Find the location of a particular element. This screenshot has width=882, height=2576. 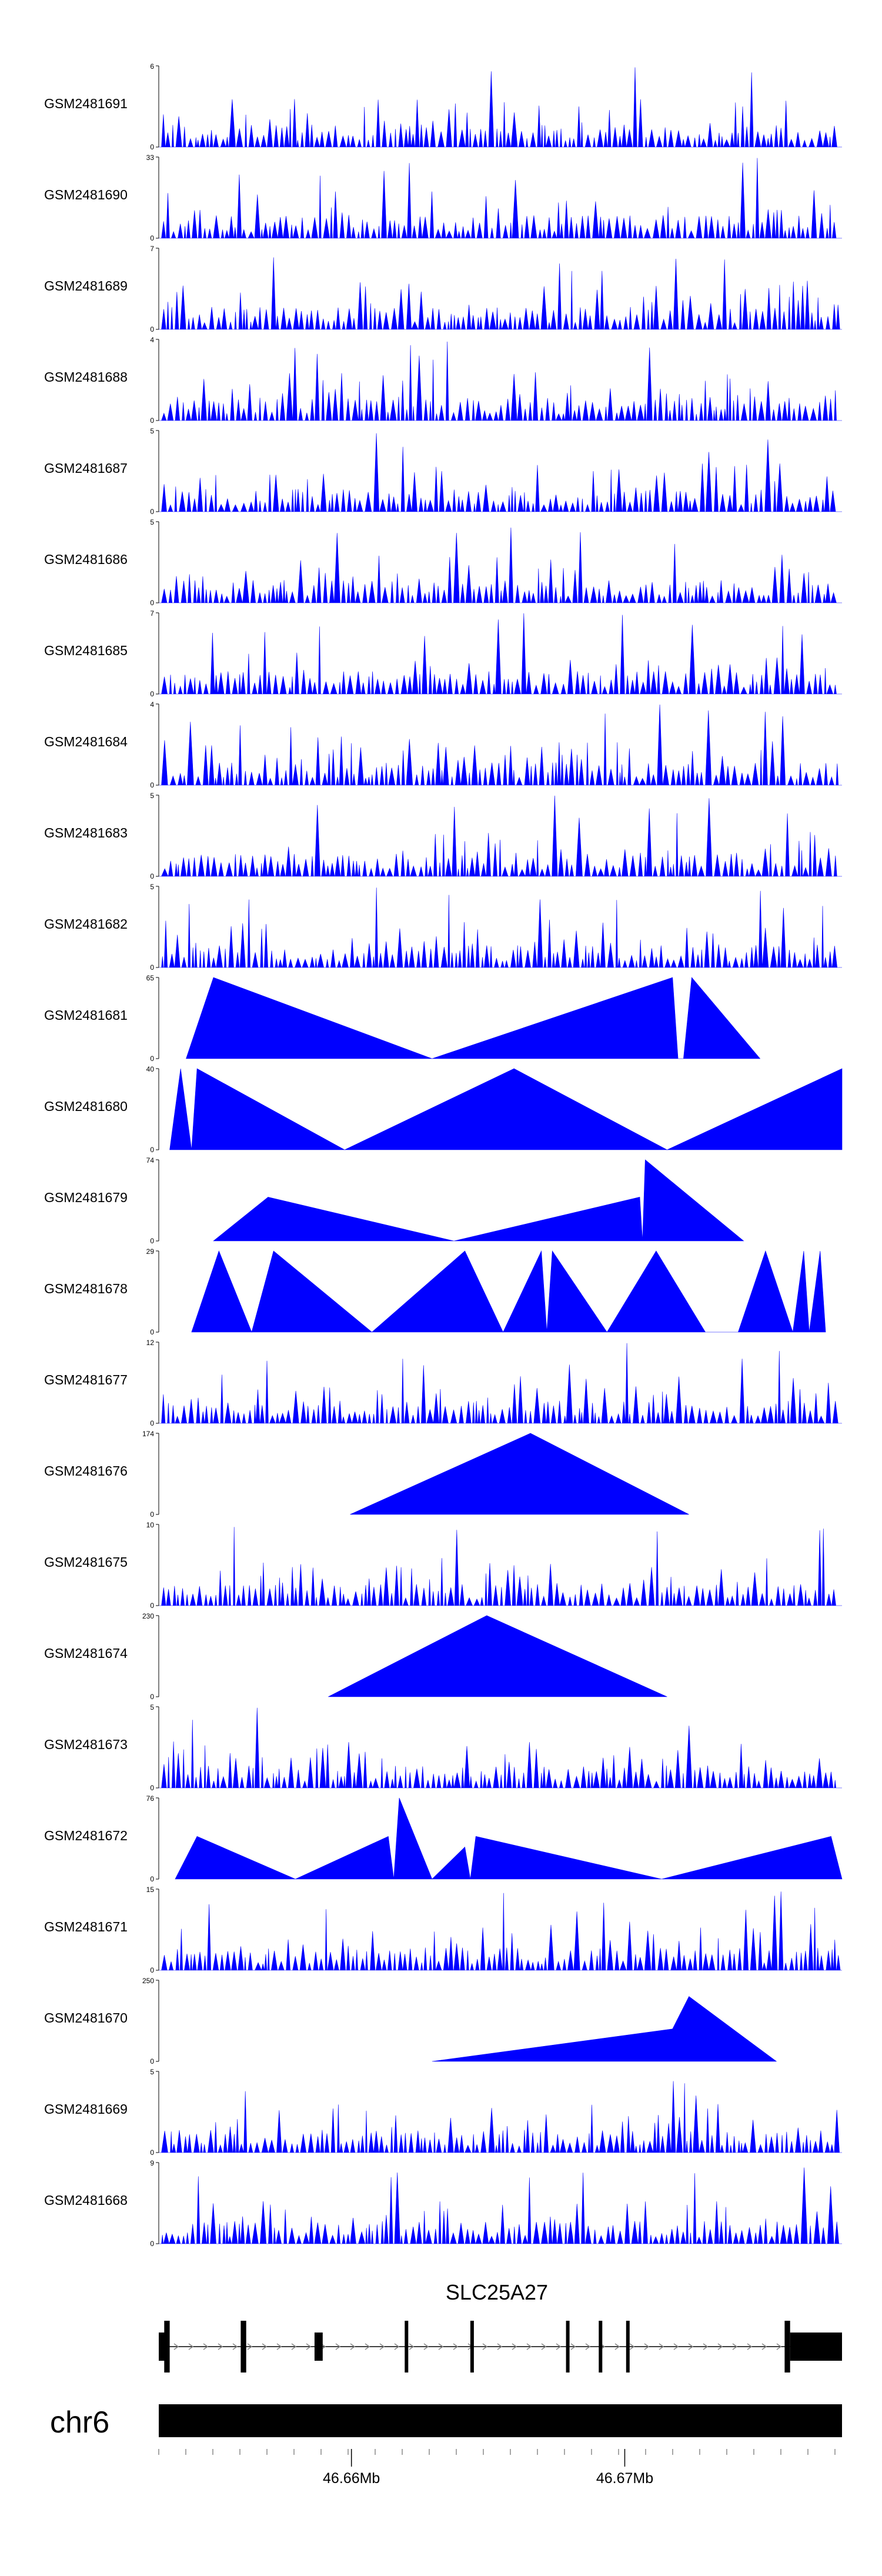

coverage-area-GSM2481675 is located at coordinates (500, 1566).